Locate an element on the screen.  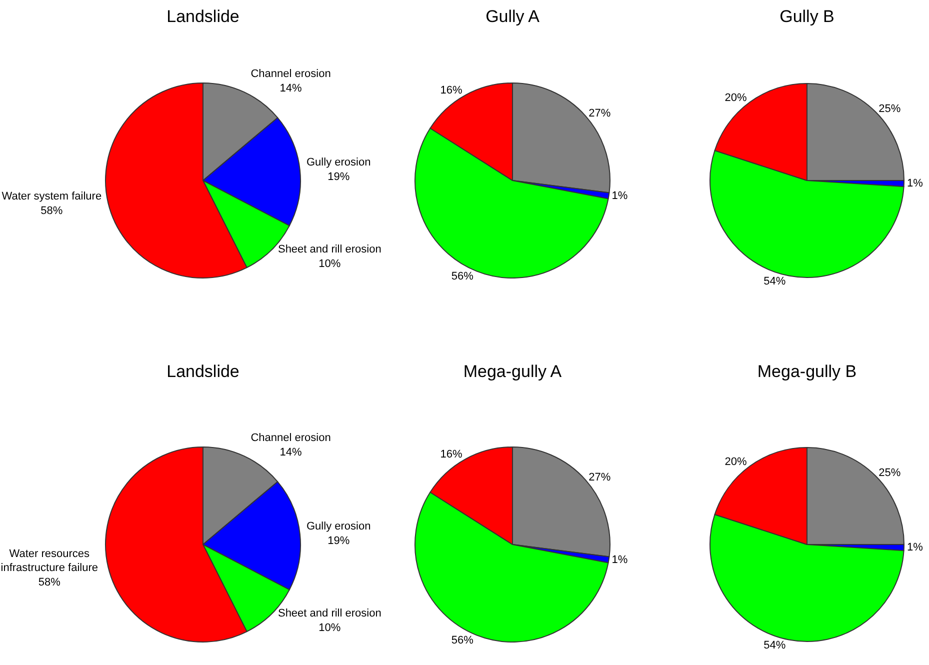
chart-title: Gully B is located at coordinates (807, 16).